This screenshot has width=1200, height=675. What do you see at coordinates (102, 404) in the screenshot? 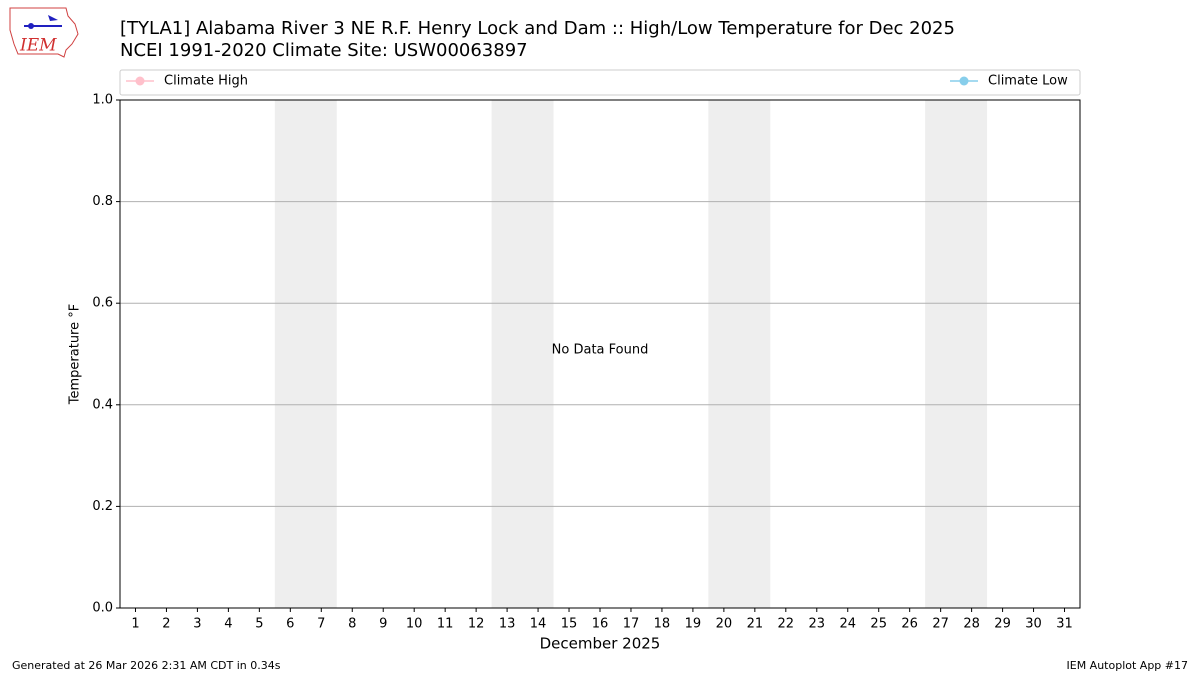
I see `y-tick-label: 0.4` at bounding box center [102, 404].